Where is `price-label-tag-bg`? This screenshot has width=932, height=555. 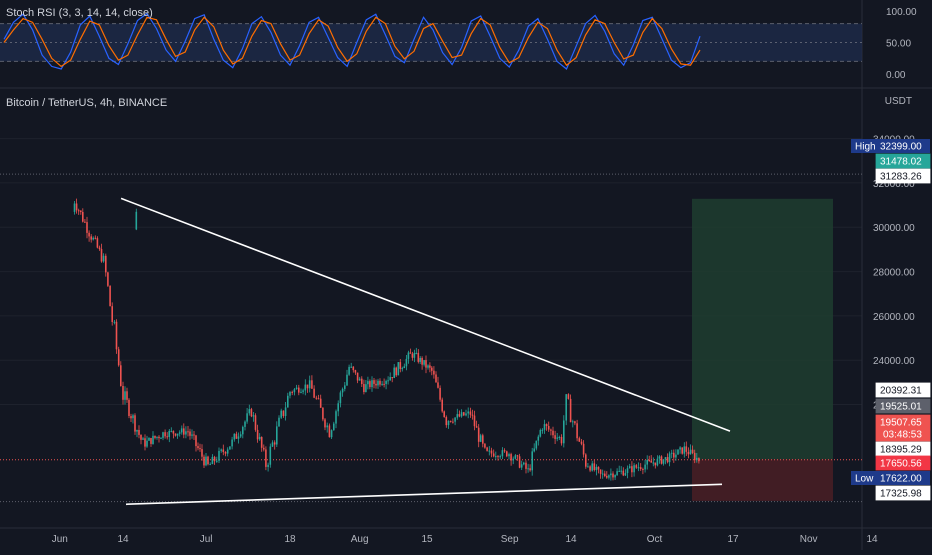
price-label-tag-bg is located at coordinates (864, 478).